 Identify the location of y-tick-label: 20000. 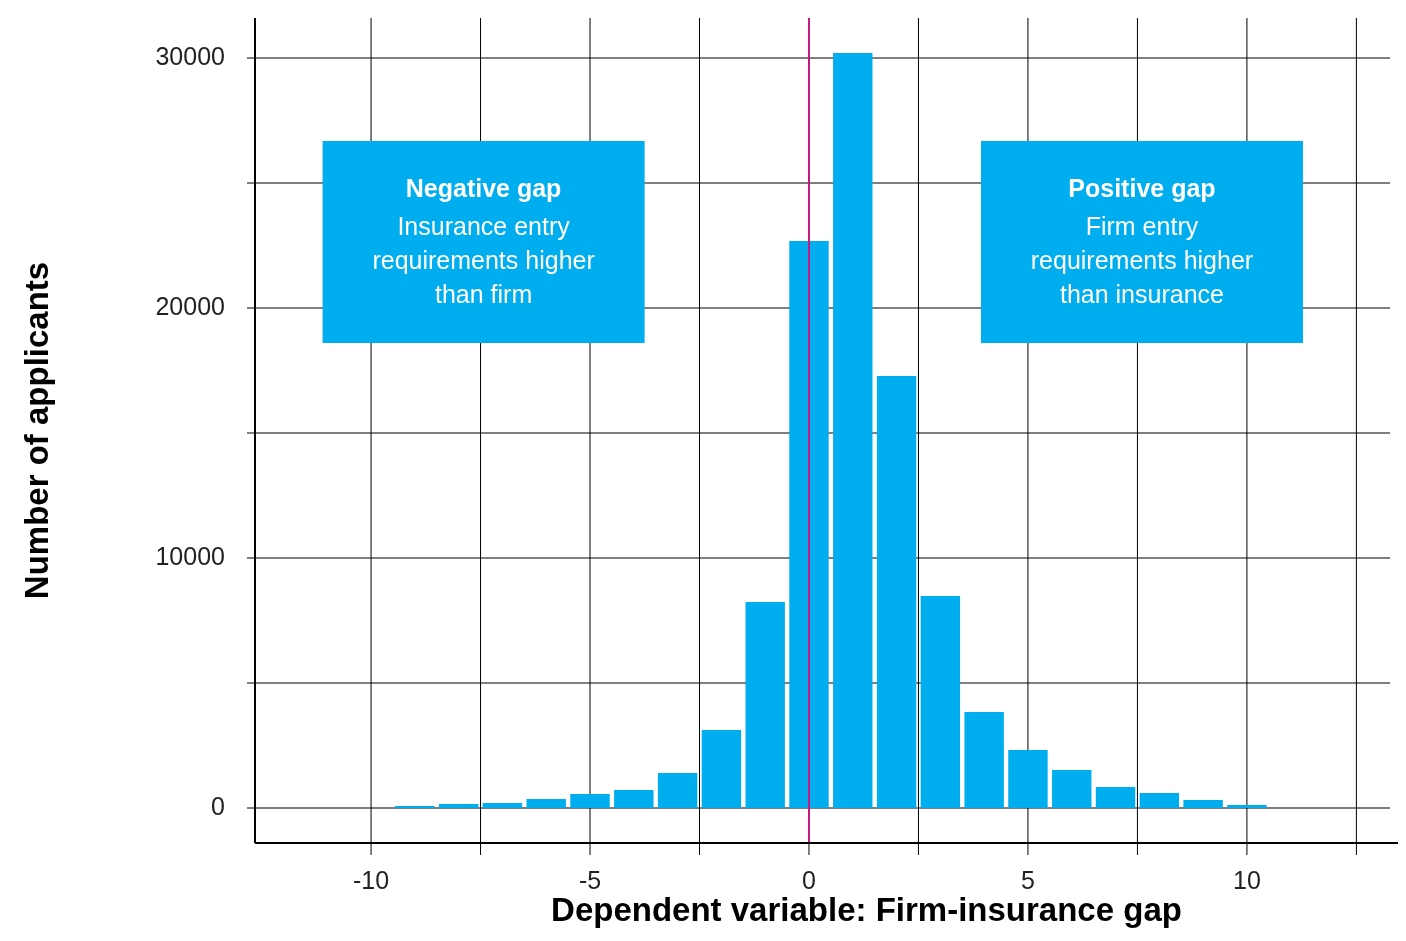
(190, 305).